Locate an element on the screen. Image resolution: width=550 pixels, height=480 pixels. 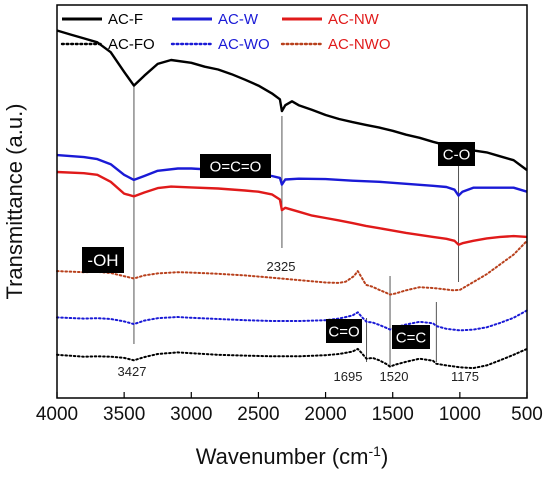
legend: AC-F AC-W AC-NW AC-FO AC-WO AC-NWO is located at coordinates (226, 32).